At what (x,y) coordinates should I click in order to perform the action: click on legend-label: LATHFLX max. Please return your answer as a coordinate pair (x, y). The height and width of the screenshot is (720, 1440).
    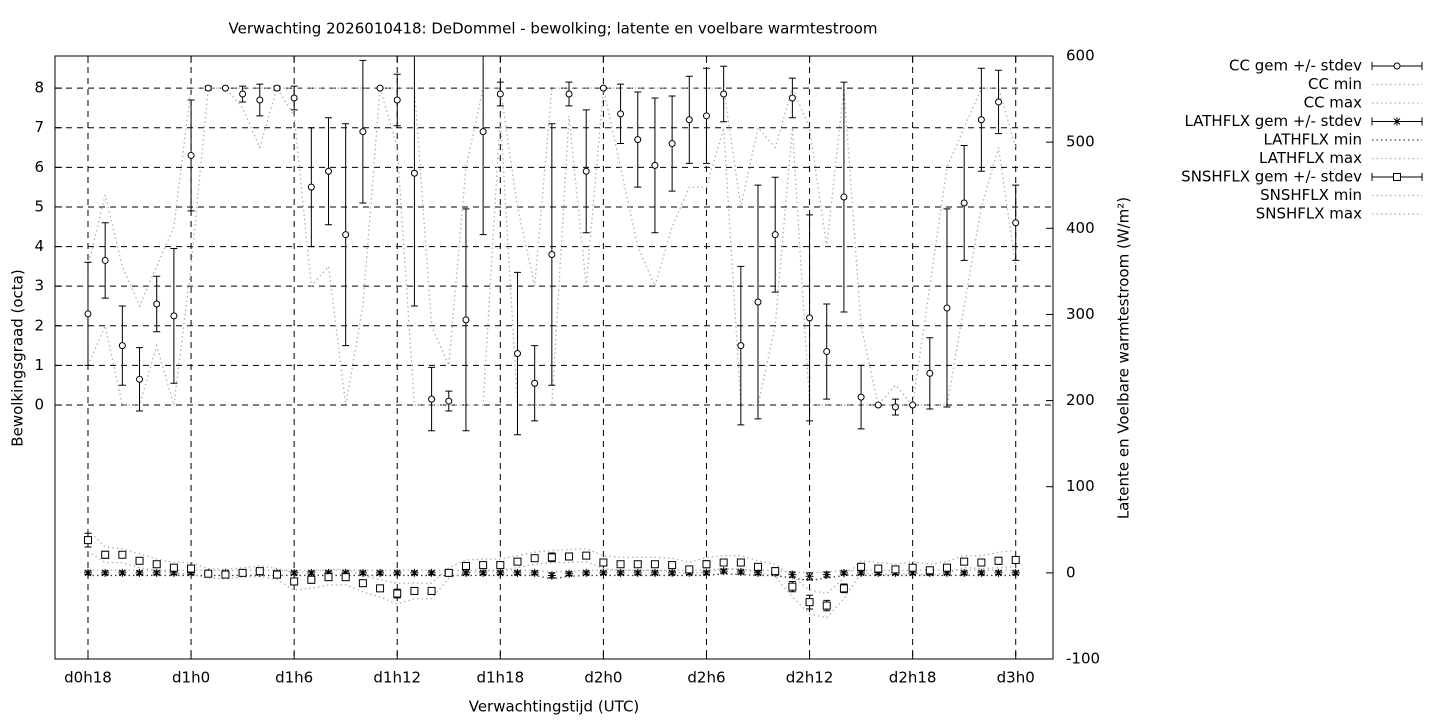
    Looking at the image, I should click on (1310, 158).